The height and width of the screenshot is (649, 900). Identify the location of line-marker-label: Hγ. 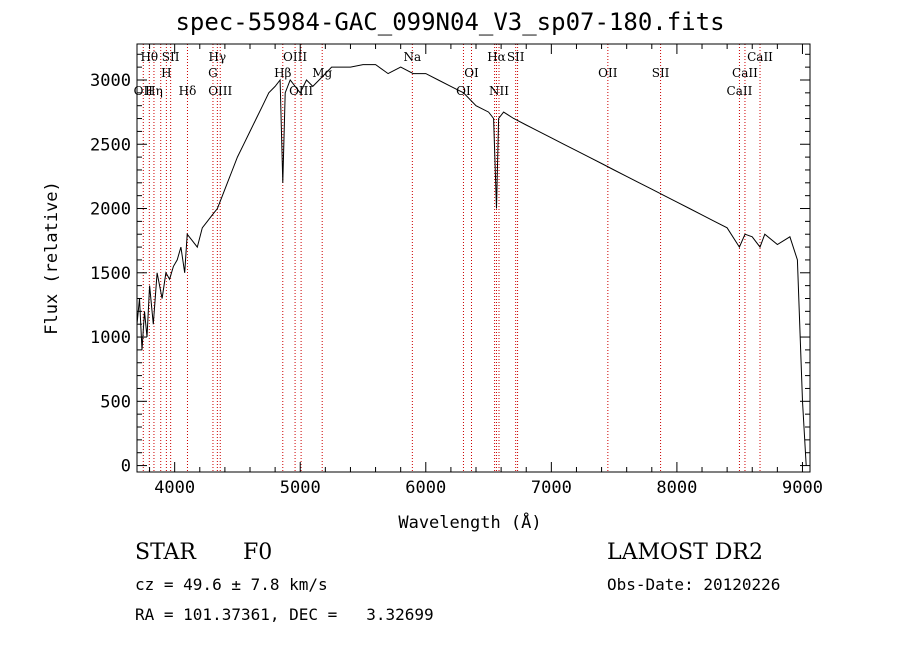
(218, 57).